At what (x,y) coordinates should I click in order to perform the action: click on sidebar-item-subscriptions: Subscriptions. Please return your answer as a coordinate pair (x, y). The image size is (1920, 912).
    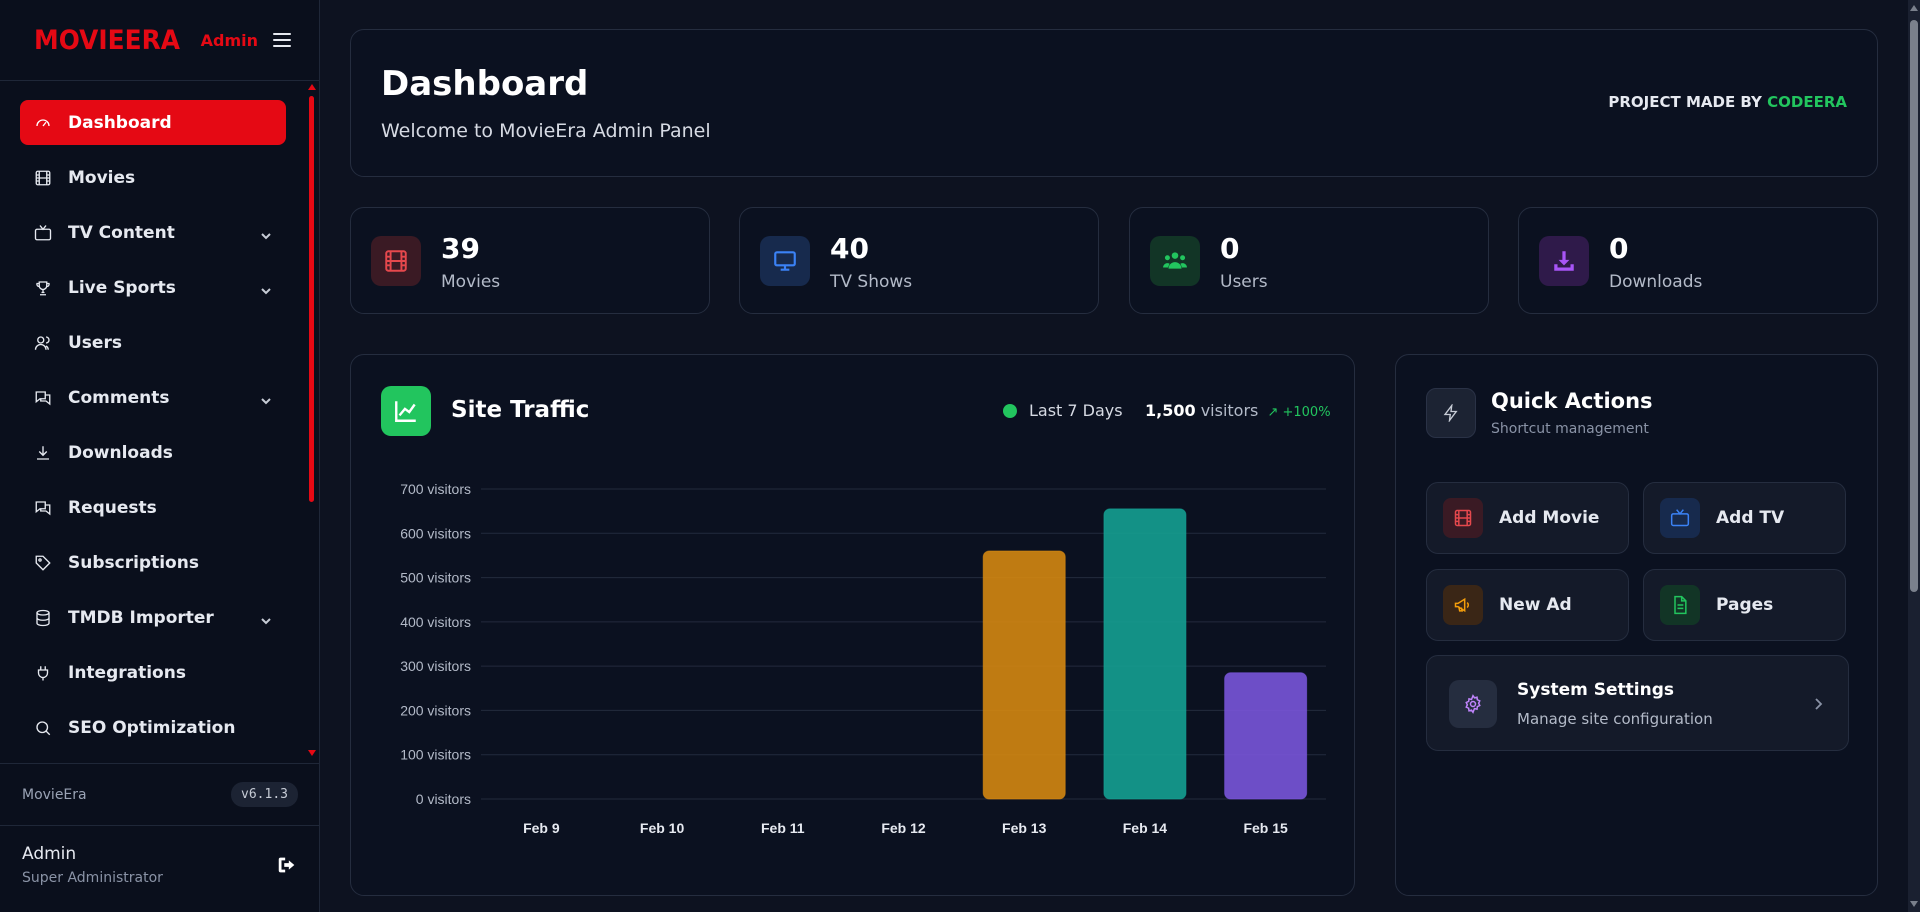
    Looking at the image, I should click on (153, 562).